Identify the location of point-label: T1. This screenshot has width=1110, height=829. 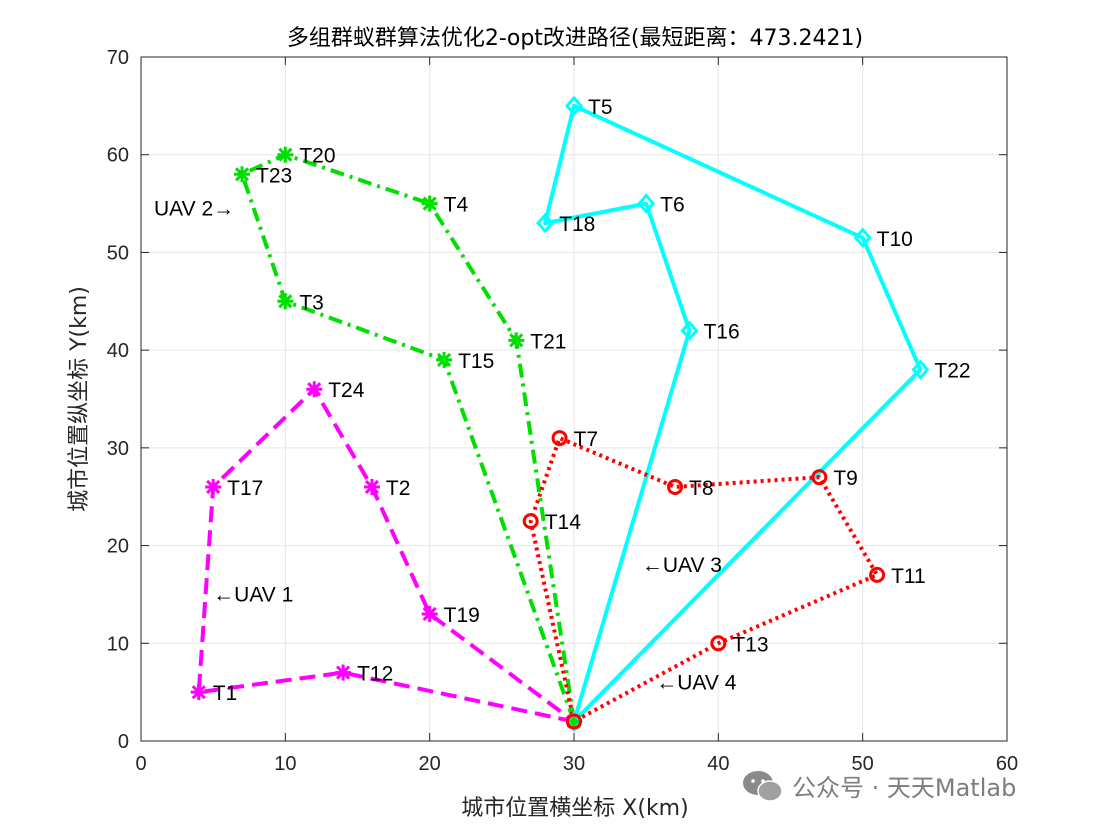
(225, 693).